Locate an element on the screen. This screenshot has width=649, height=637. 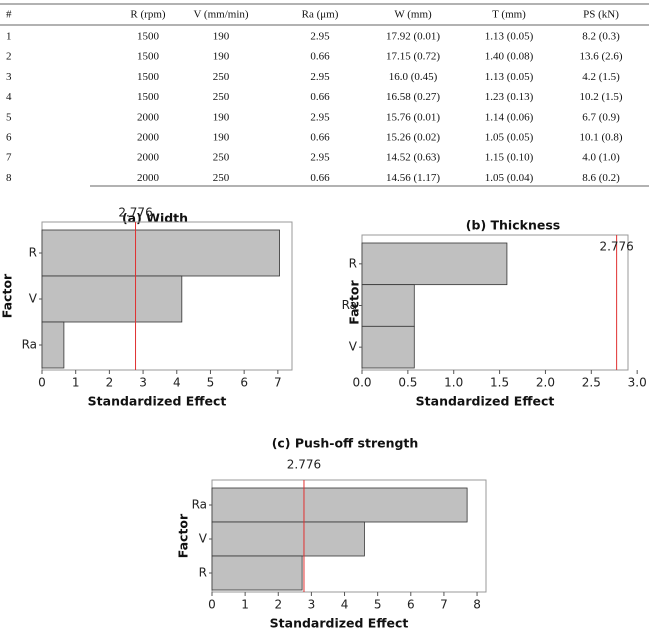
table-cell: 14.56 (1.17) is located at coordinates (413, 178).